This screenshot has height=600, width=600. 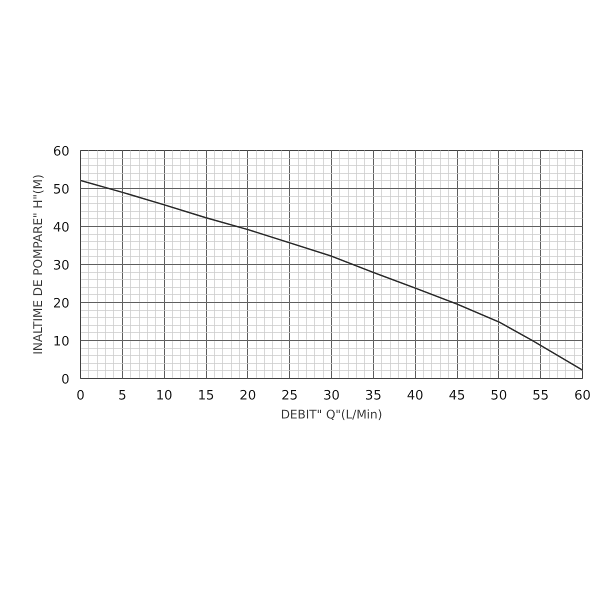 I want to click on x-tick-label: 0, so click(x=80, y=396).